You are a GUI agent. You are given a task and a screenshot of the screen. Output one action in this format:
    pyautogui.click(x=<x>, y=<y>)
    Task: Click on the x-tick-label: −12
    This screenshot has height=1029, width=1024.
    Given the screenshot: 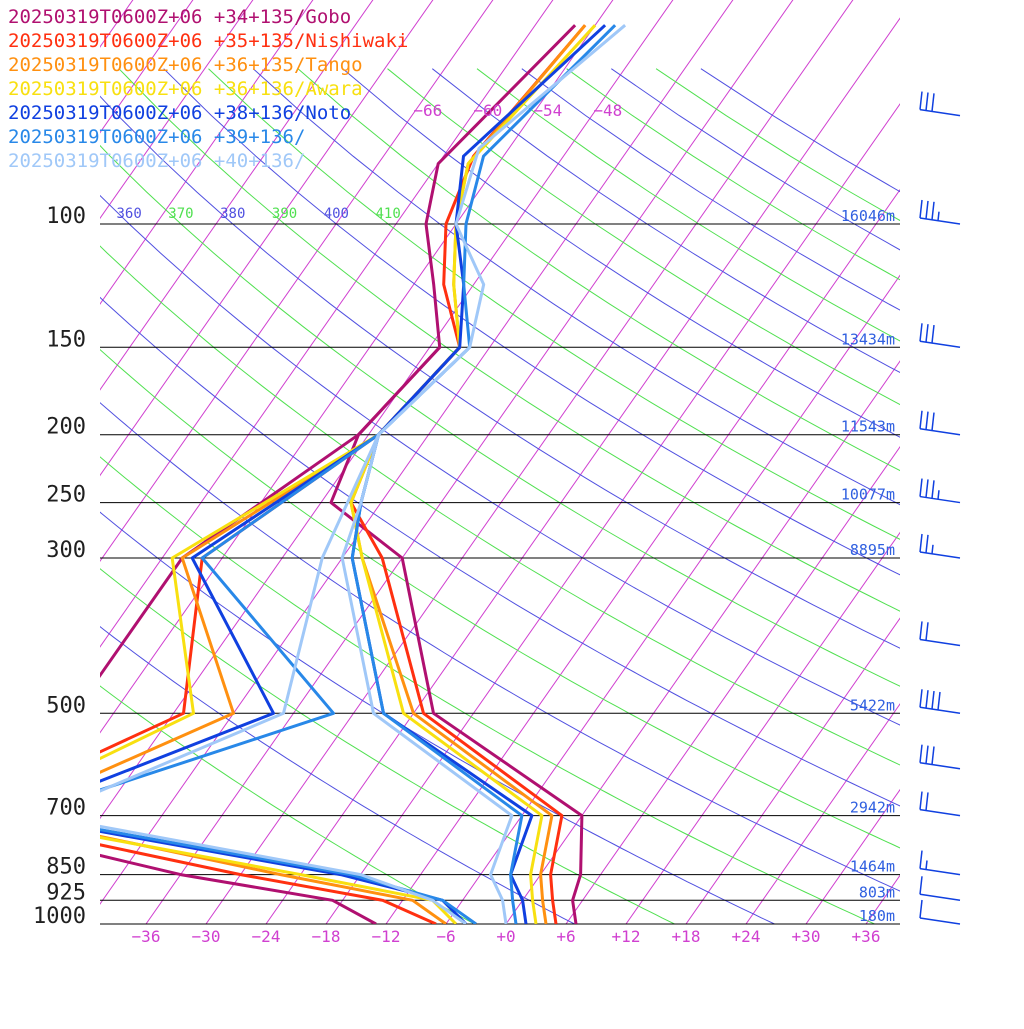 What is the action you would take?
    pyautogui.click(x=386, y=936)
    